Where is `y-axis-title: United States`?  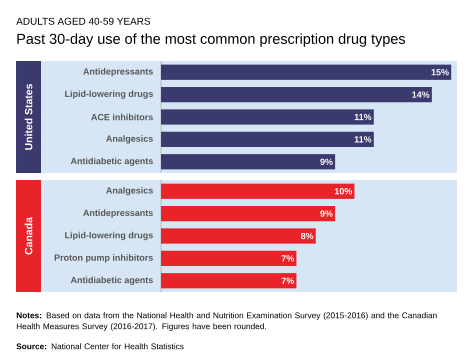 y-axis-title: United States is located at coordinates (28, 117).